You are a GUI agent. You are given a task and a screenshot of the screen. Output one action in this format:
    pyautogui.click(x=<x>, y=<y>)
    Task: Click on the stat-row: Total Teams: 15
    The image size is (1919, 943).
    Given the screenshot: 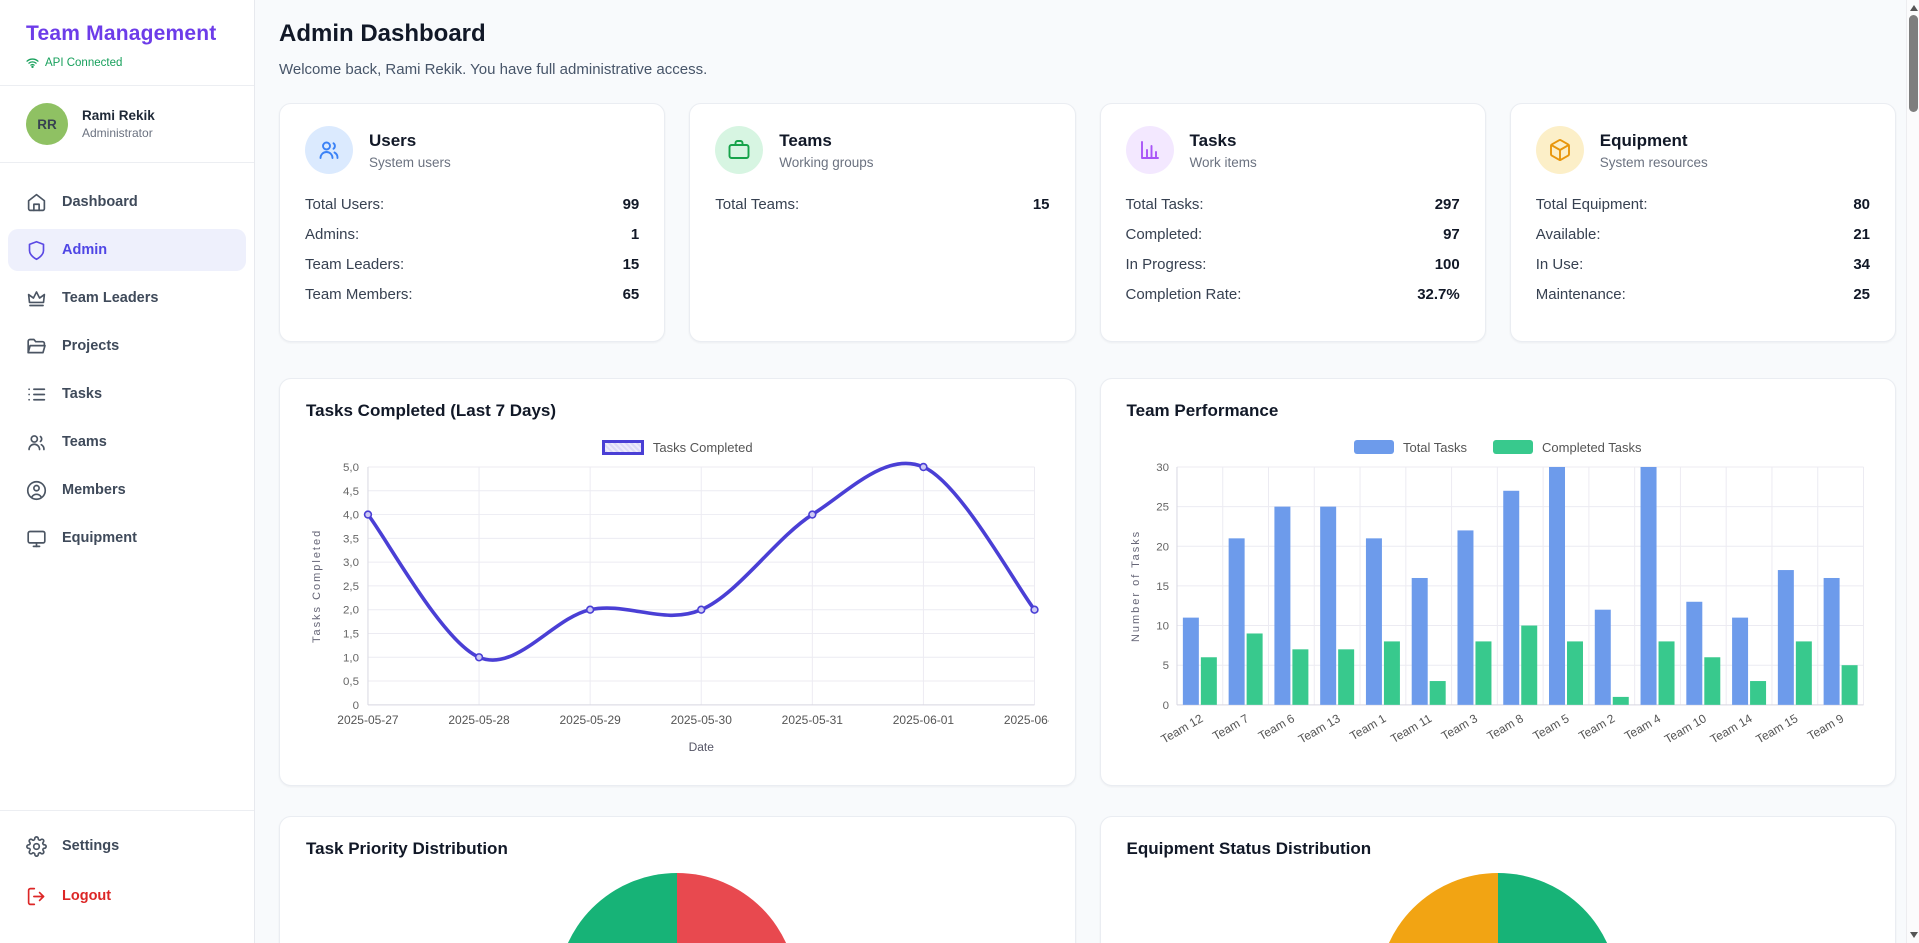 What is the action you would take?
    pyautogui.click(x=882, y=204)
    